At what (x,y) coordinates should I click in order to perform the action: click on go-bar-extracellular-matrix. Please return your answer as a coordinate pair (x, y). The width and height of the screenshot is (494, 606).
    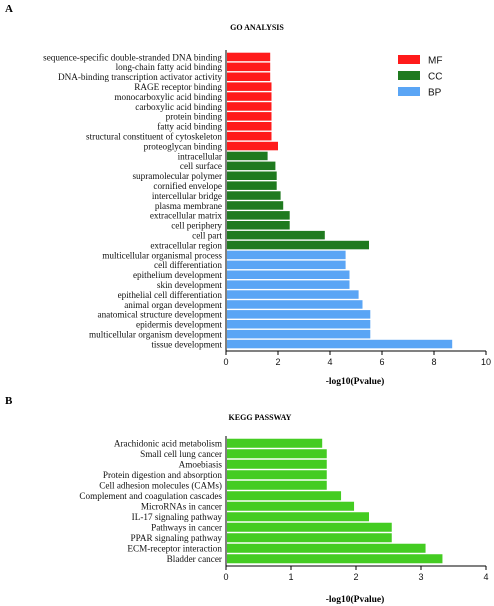
    Looking at the image, I should click on (258, 215).